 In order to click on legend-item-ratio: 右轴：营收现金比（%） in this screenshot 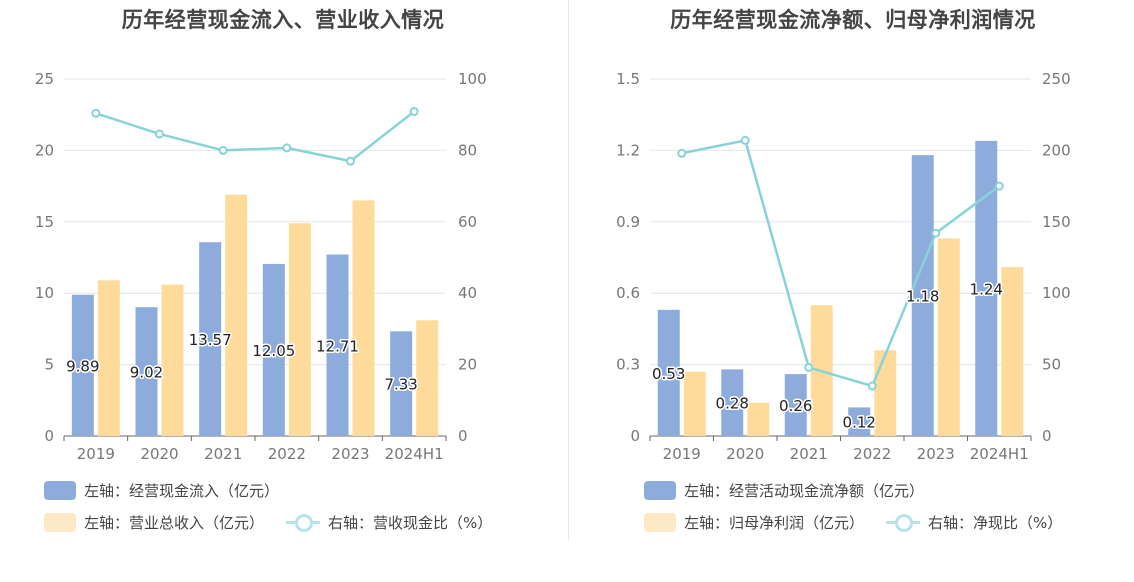, I will do `click(389, 522)`.